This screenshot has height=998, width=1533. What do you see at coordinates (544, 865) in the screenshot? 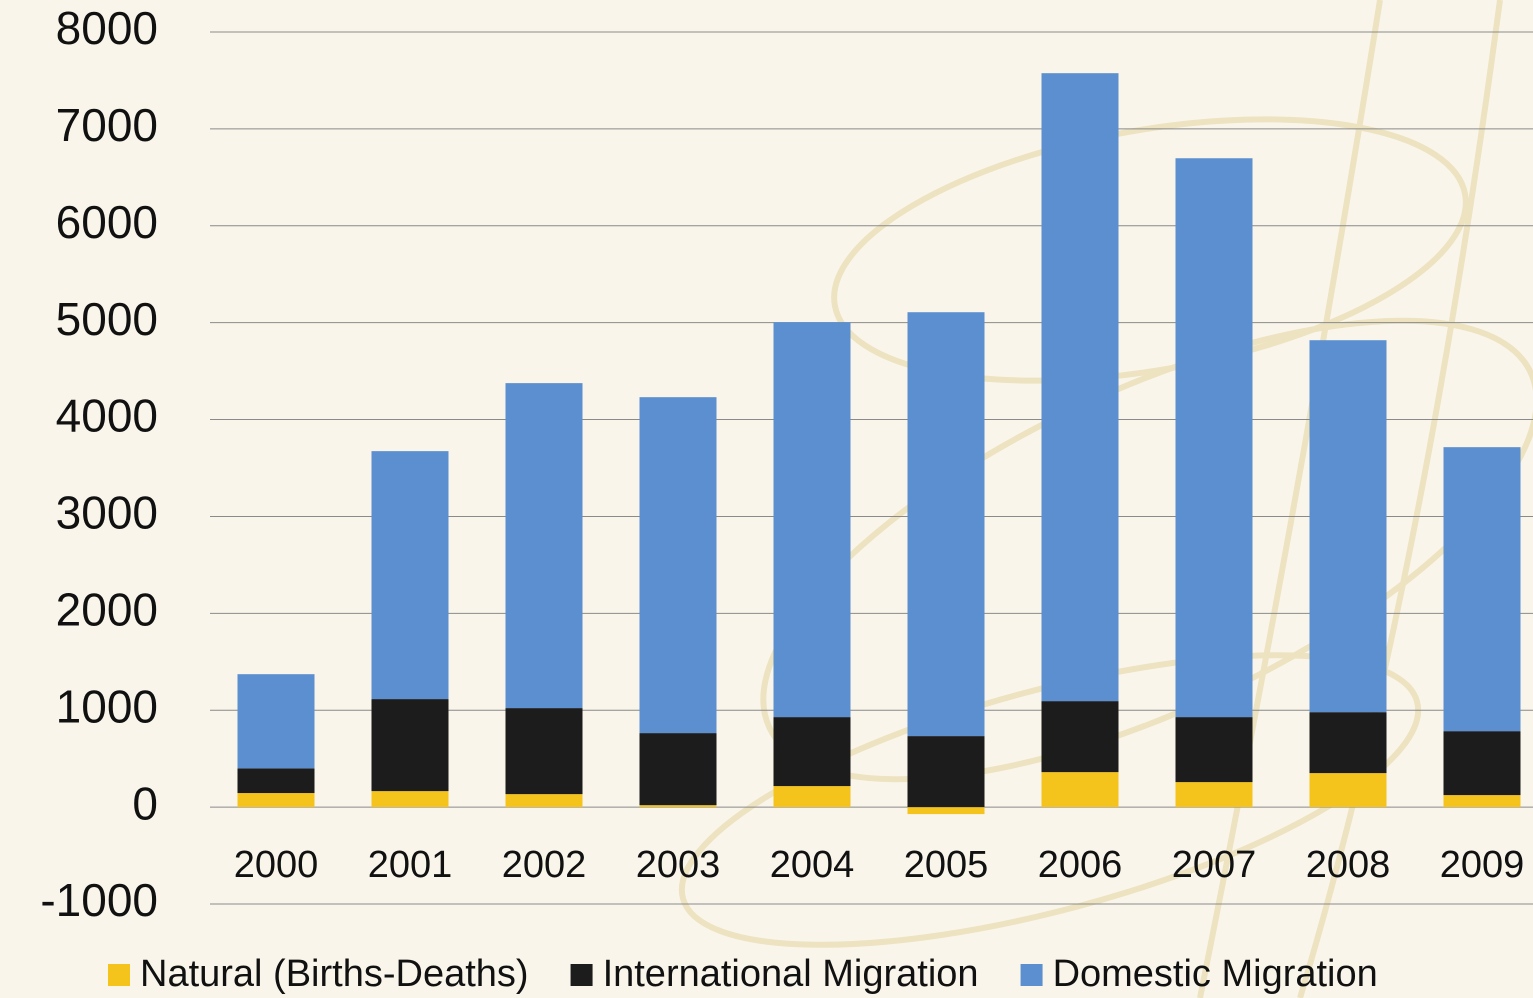
I see `x-tick-label: 2002` at bounding box center [544, 865].